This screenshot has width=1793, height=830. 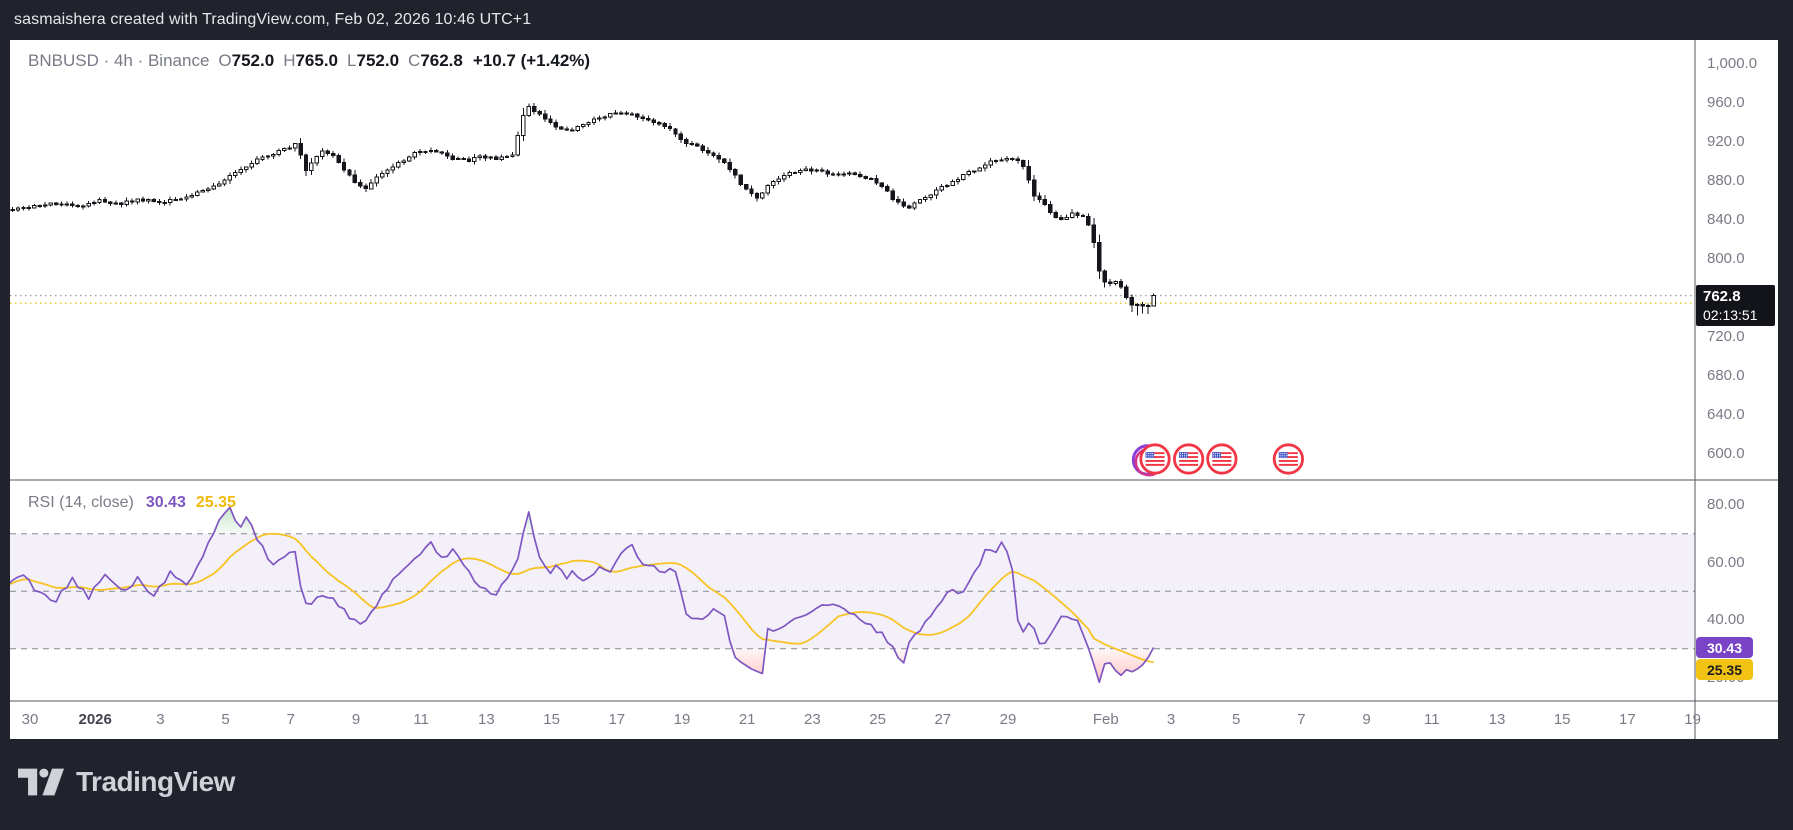 What do you see at coordinates (1726, 504) in the screenshot?
I see `rsi-tick-label: 80.00` at bounding box center [1726, 504].